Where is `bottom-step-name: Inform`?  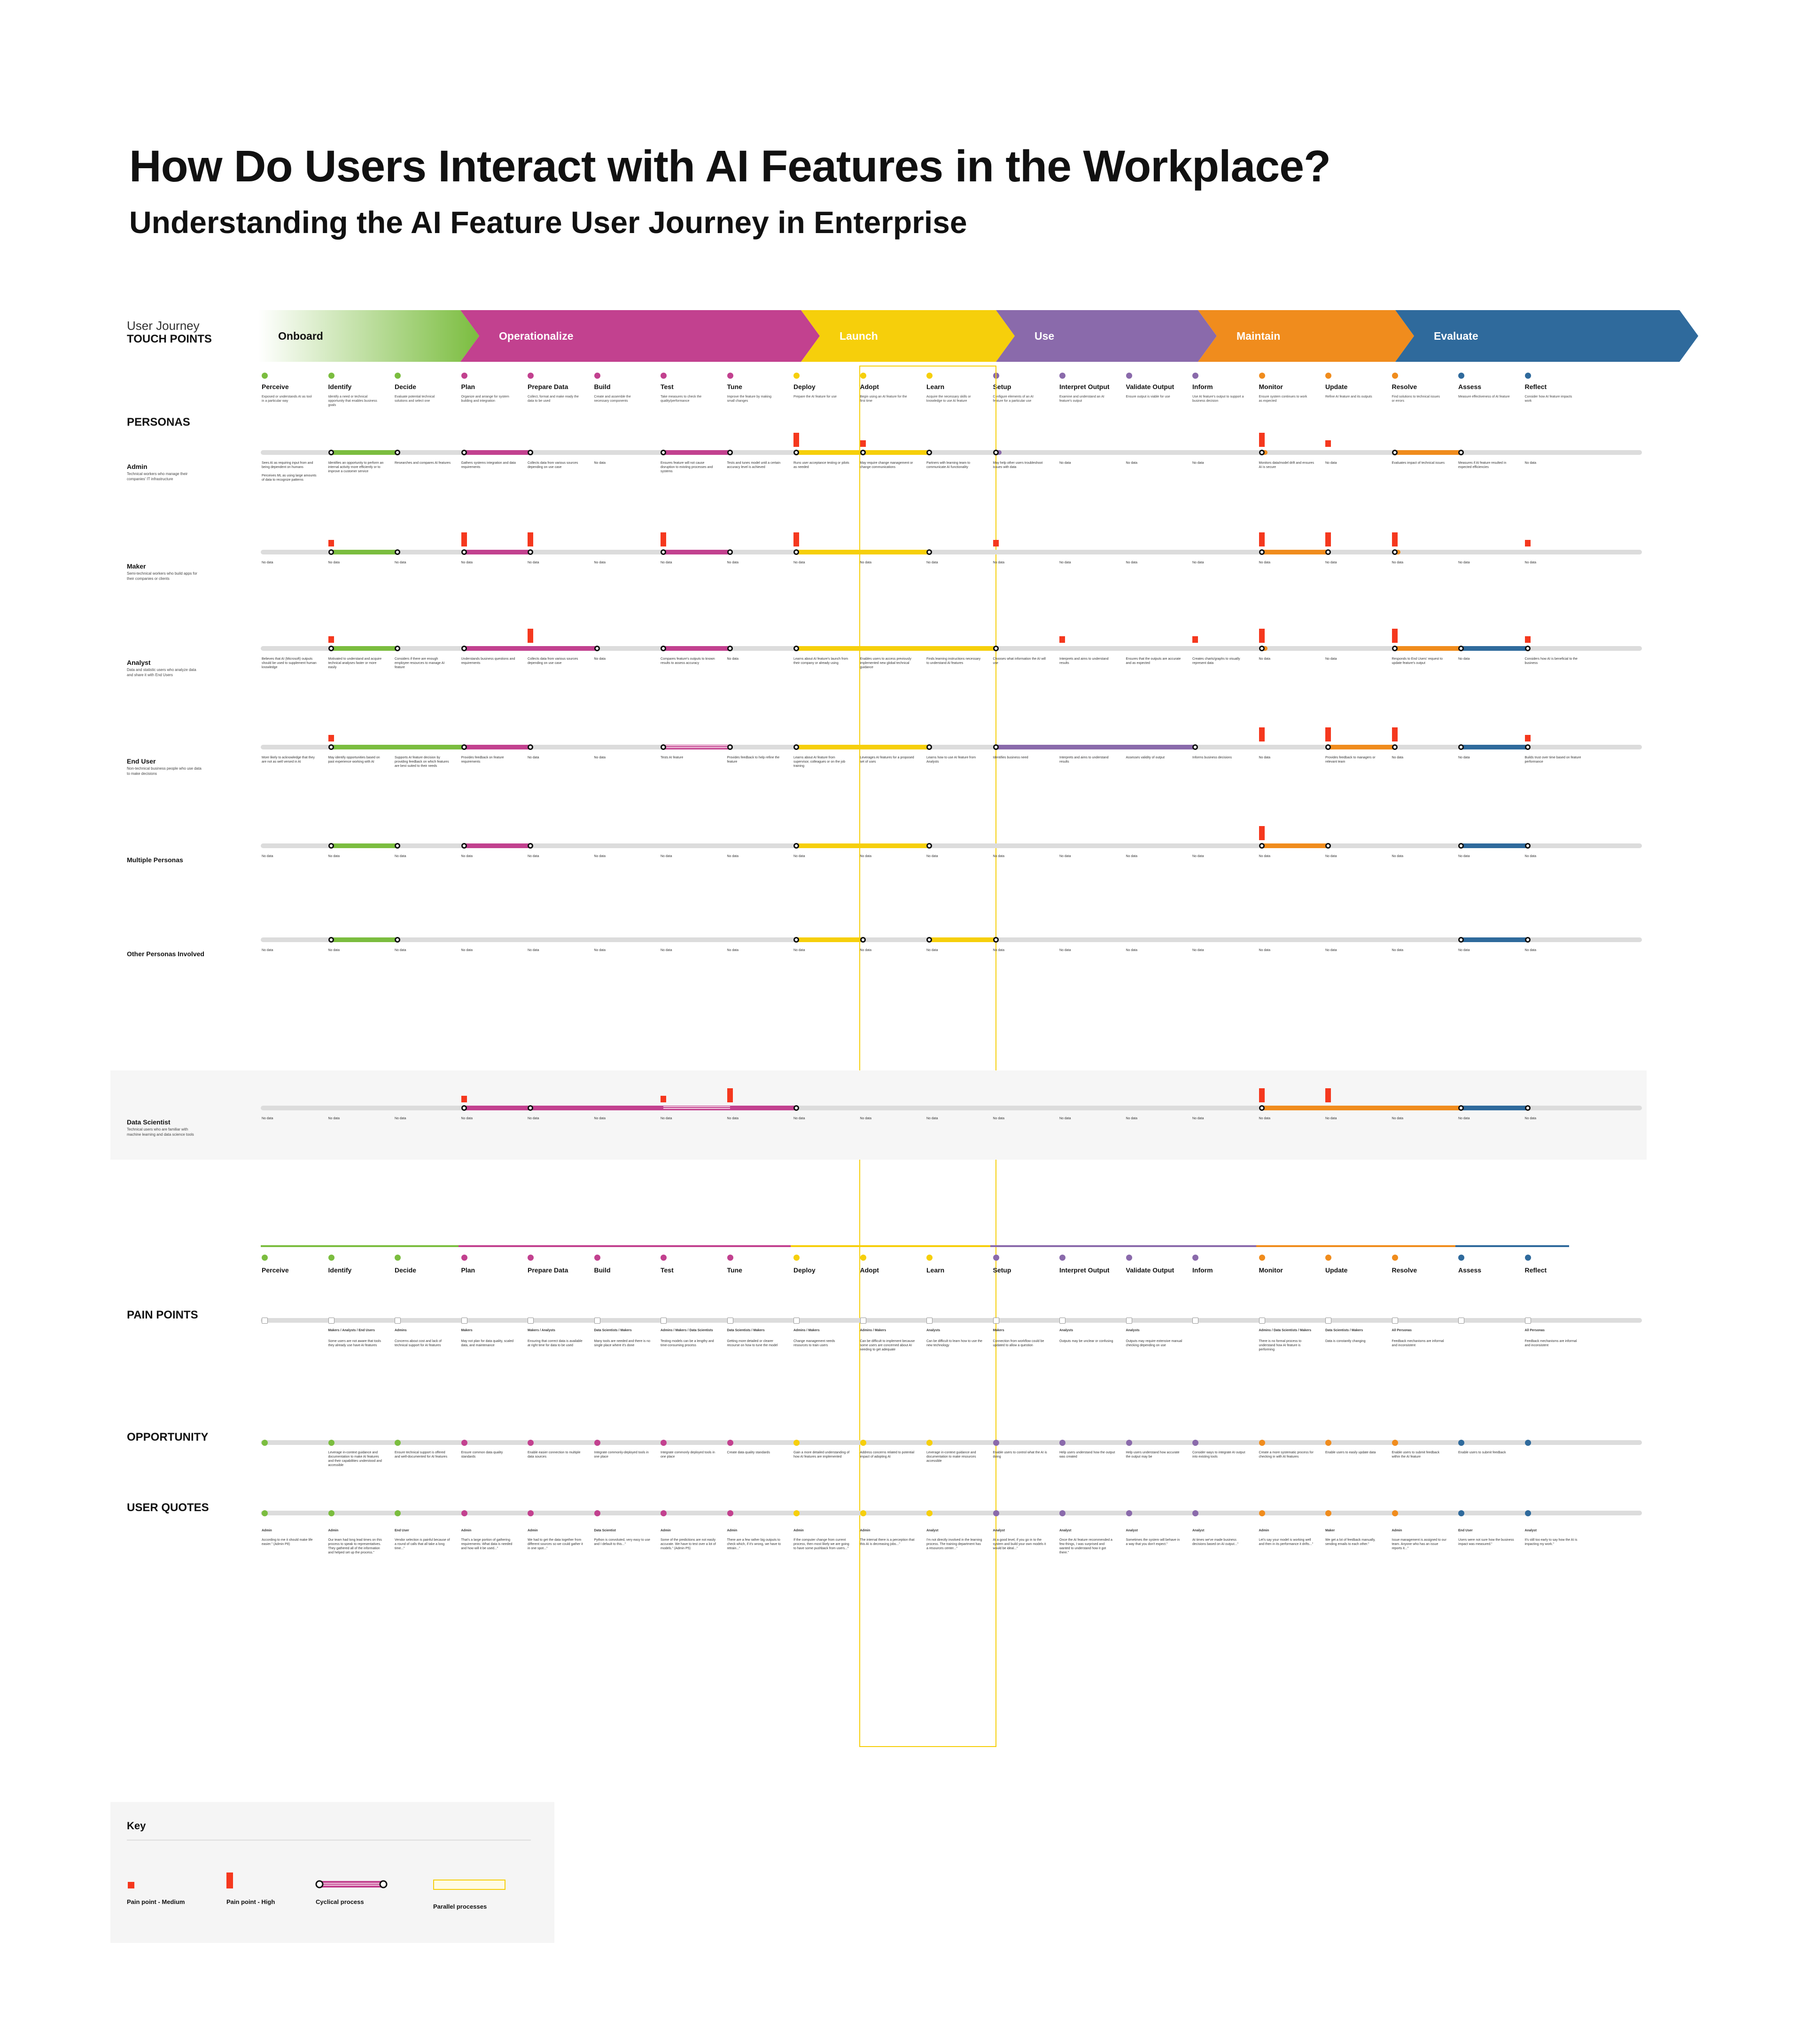
bottom-step-name: Inform is located at coordinates (1202, 1270).